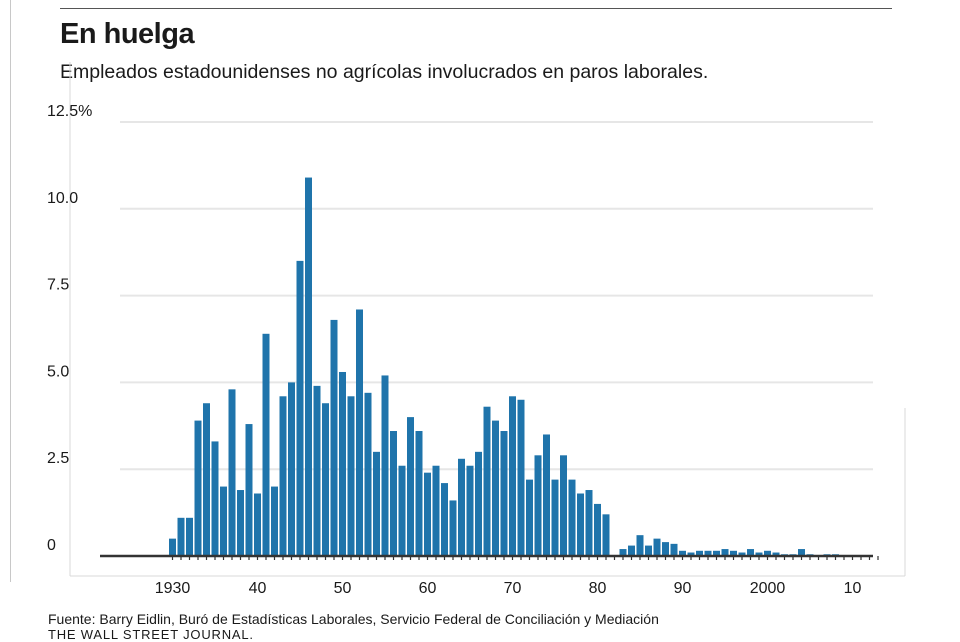 This screenshot has height=642, width=960. I want to click on bar-1992, so click(699, 553).